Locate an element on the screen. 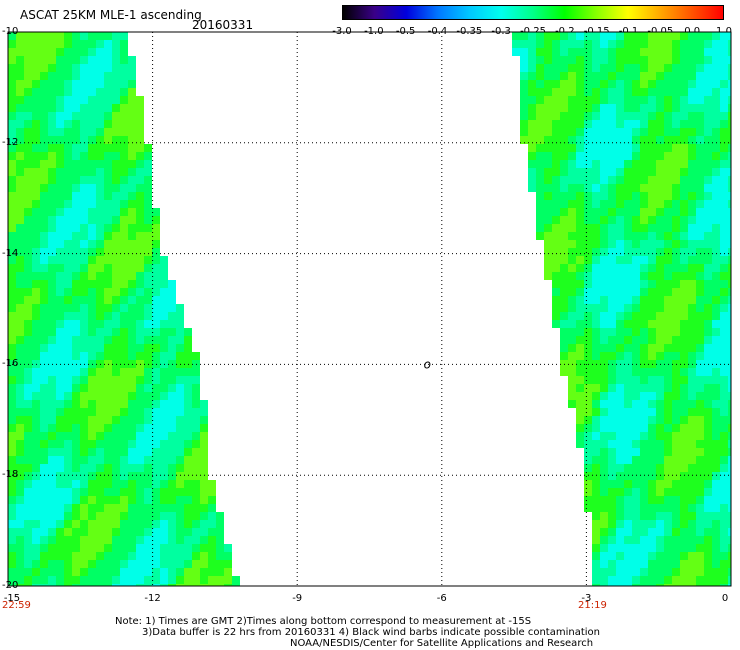 This screenshot has height=650, width=740. latitude-tick-label: -12 is located at coordinates (10, 142).